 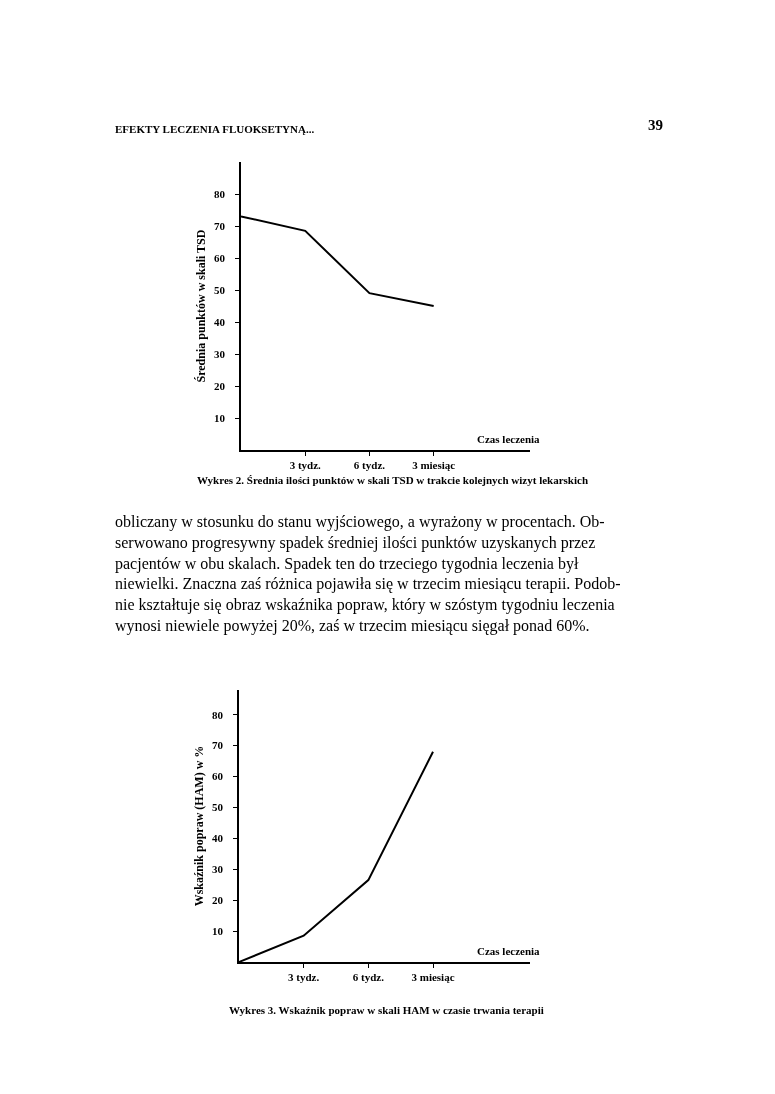 What do you see at coordinates (393, 480) in the screenshot?
I see `text: Wykres 2. Średnia ilości punktów w skali TSD w trakcie kolejnych wizyt lekarskich` at bounding box center [393, 480].